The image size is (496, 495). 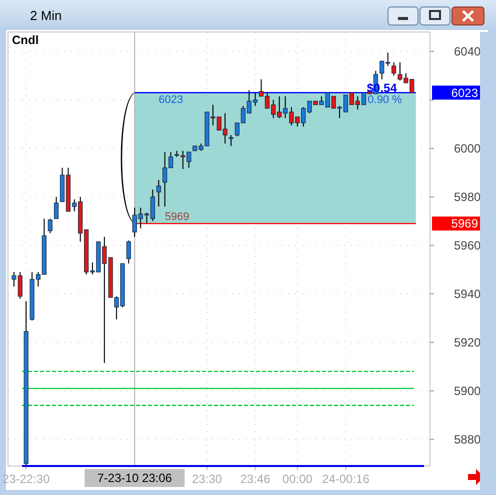 I want to click on ref-line-label: 7-23-10 23:06, so click(x=134, y=478).